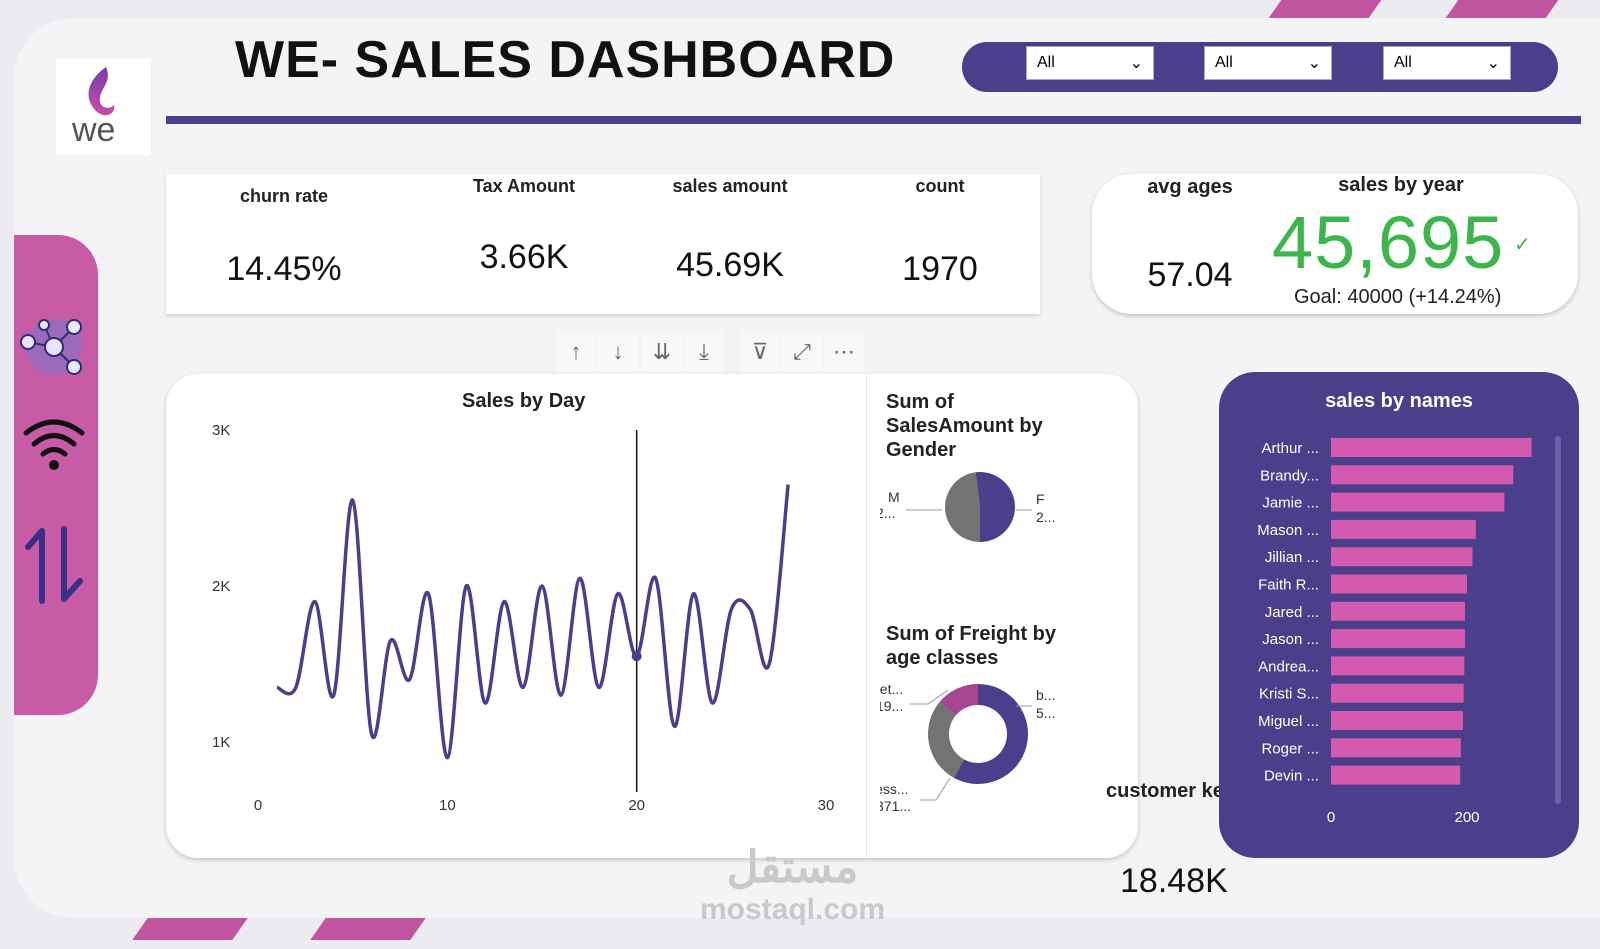  I want to click on drill-down-icon: ↓, so click(618, 352).